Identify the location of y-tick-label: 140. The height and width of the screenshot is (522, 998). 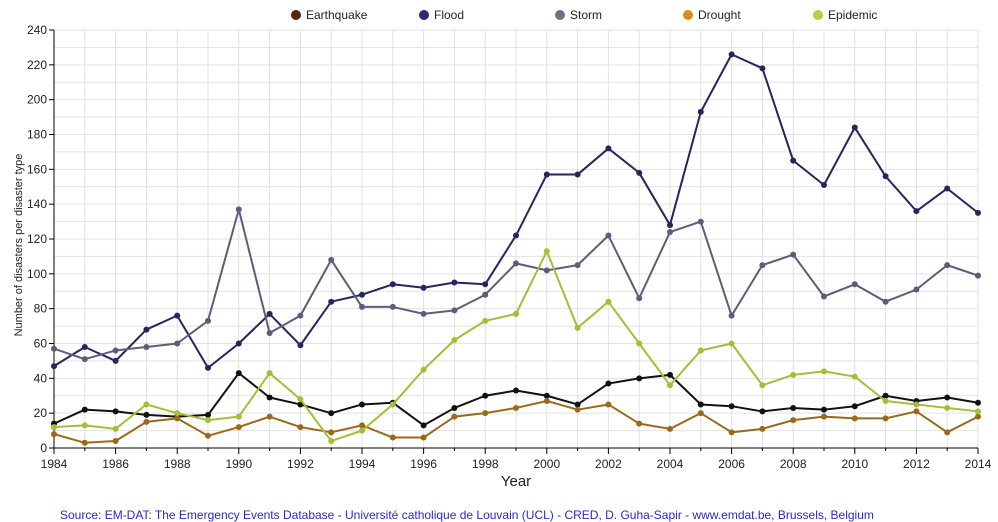
(37, 204).